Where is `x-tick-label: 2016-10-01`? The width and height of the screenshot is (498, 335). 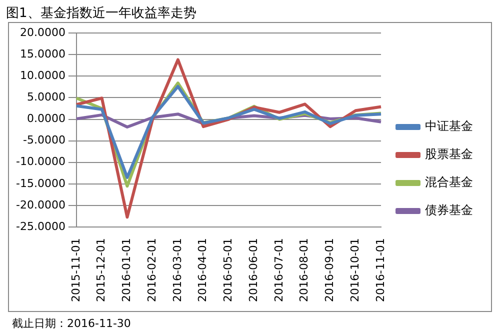 x-tick-label: 2016-10-01 is located at coordinates (355, 270).